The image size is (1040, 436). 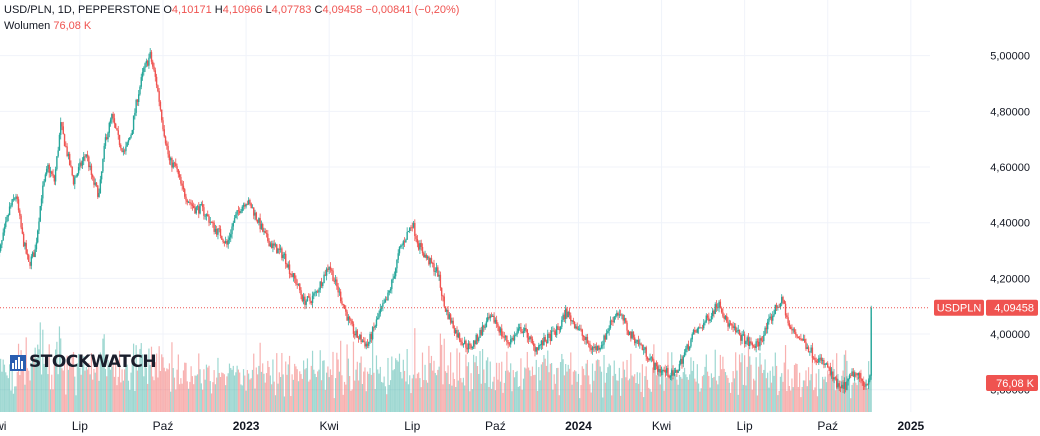 What do you see at coordinates (93, 362) in the screenshot?
I see `watermark-text: STOCKWATCH` at bounding box center [93, 362].